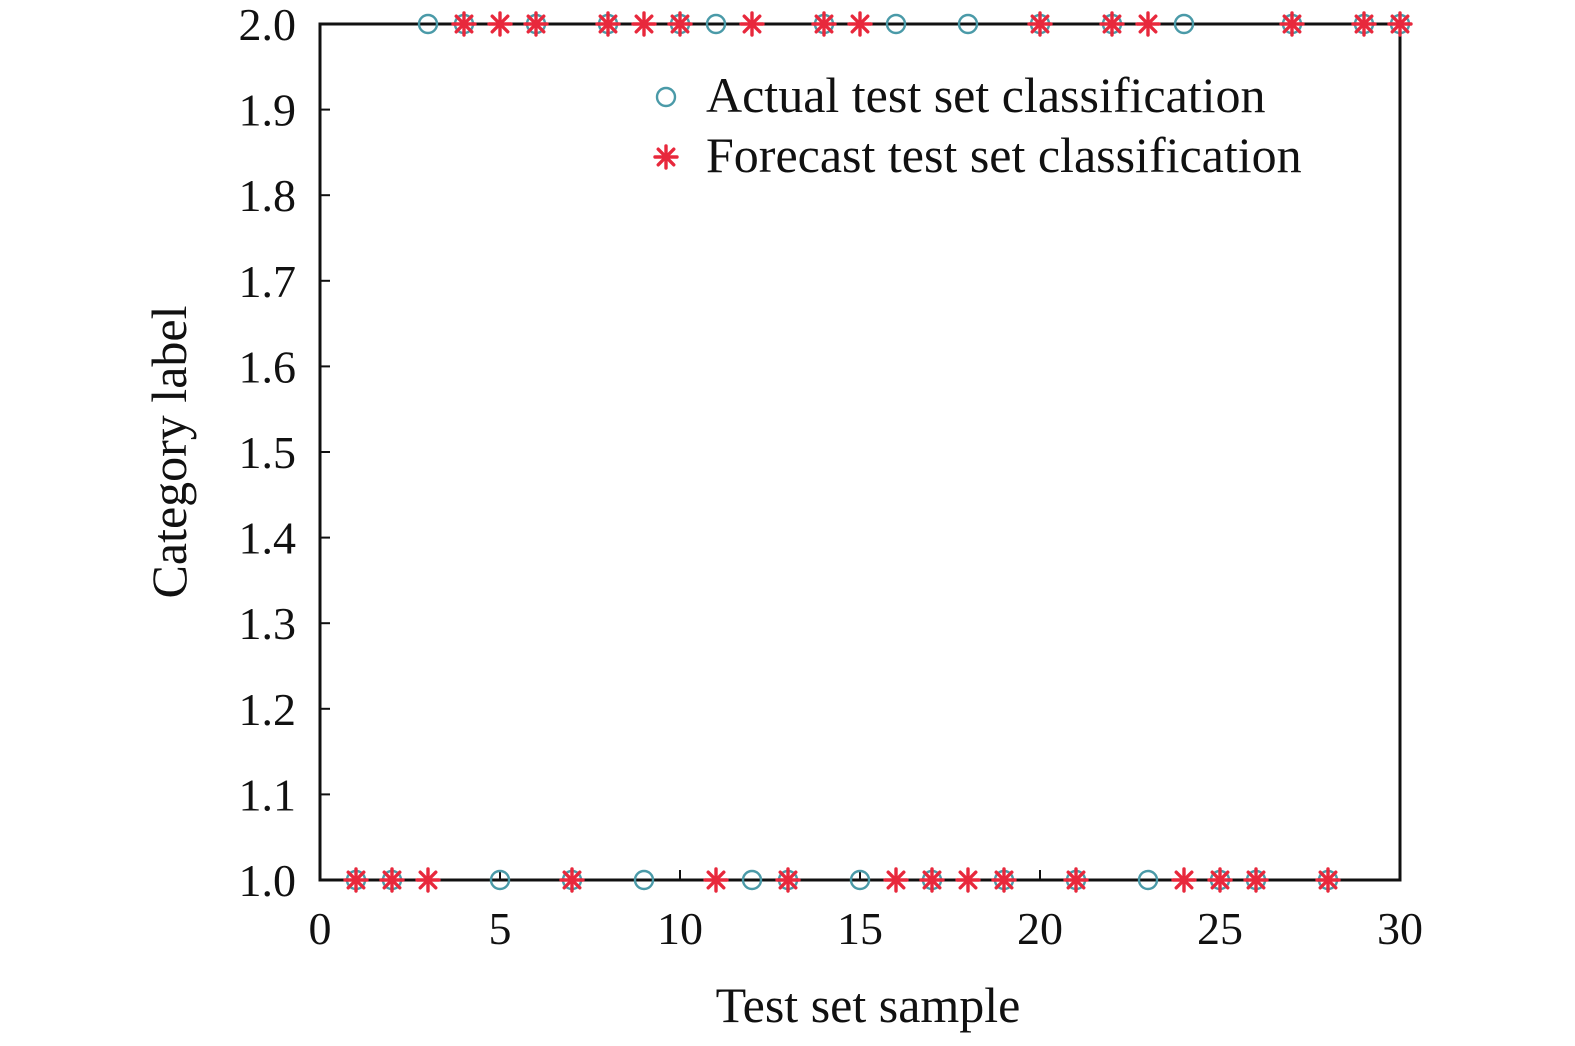  Describe the element at coordinates (268, 538) in the screenshot. I see `y-tick-label-4: 1.4` at that location.